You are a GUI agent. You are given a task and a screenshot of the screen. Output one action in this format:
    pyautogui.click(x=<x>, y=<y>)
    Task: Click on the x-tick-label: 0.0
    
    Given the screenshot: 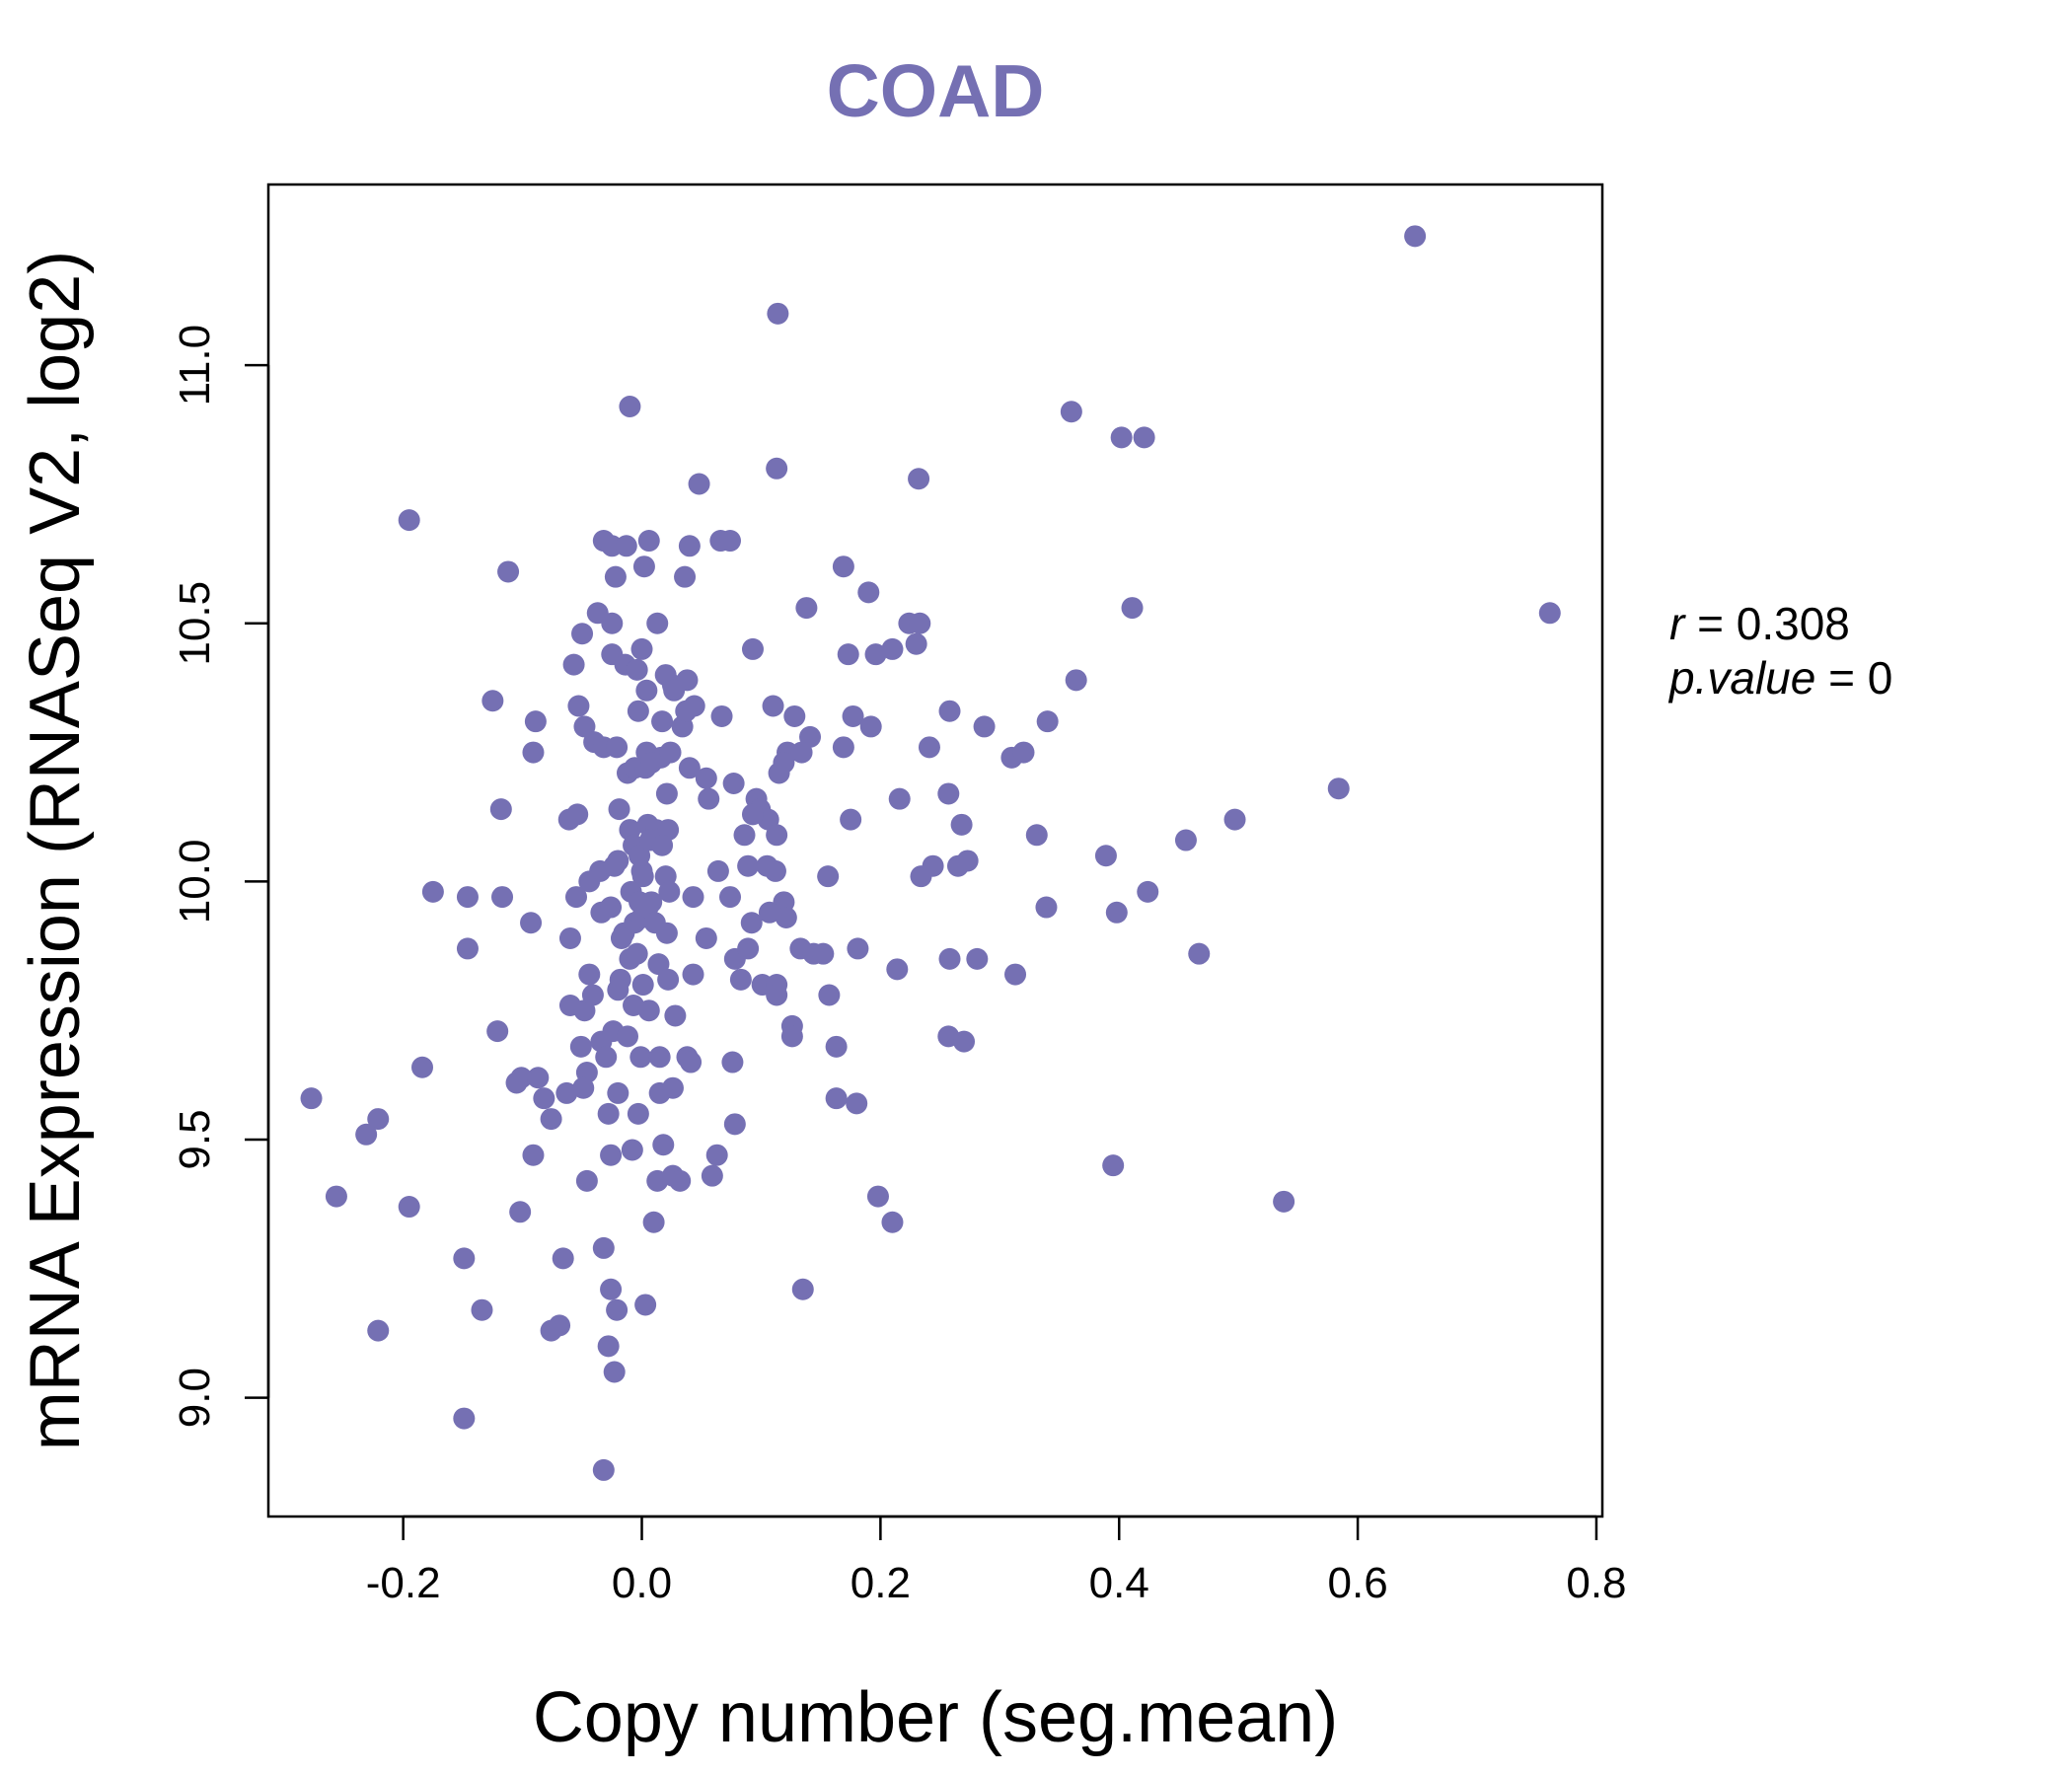 What is the action you would take?
    pyautogui.click(x=642, y=1583)
    